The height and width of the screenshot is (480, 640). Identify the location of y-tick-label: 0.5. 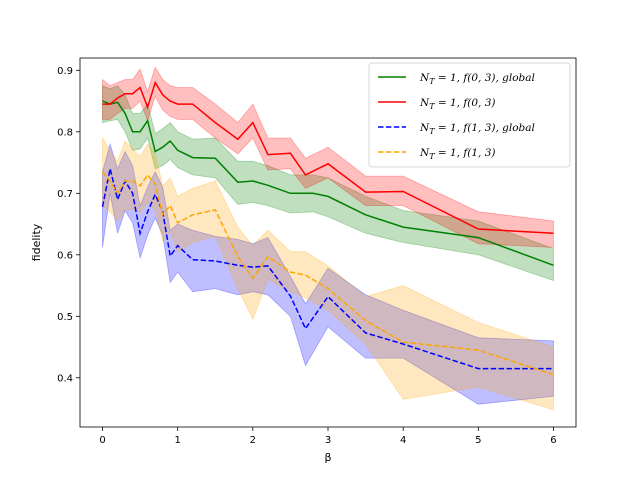
(65, 317).